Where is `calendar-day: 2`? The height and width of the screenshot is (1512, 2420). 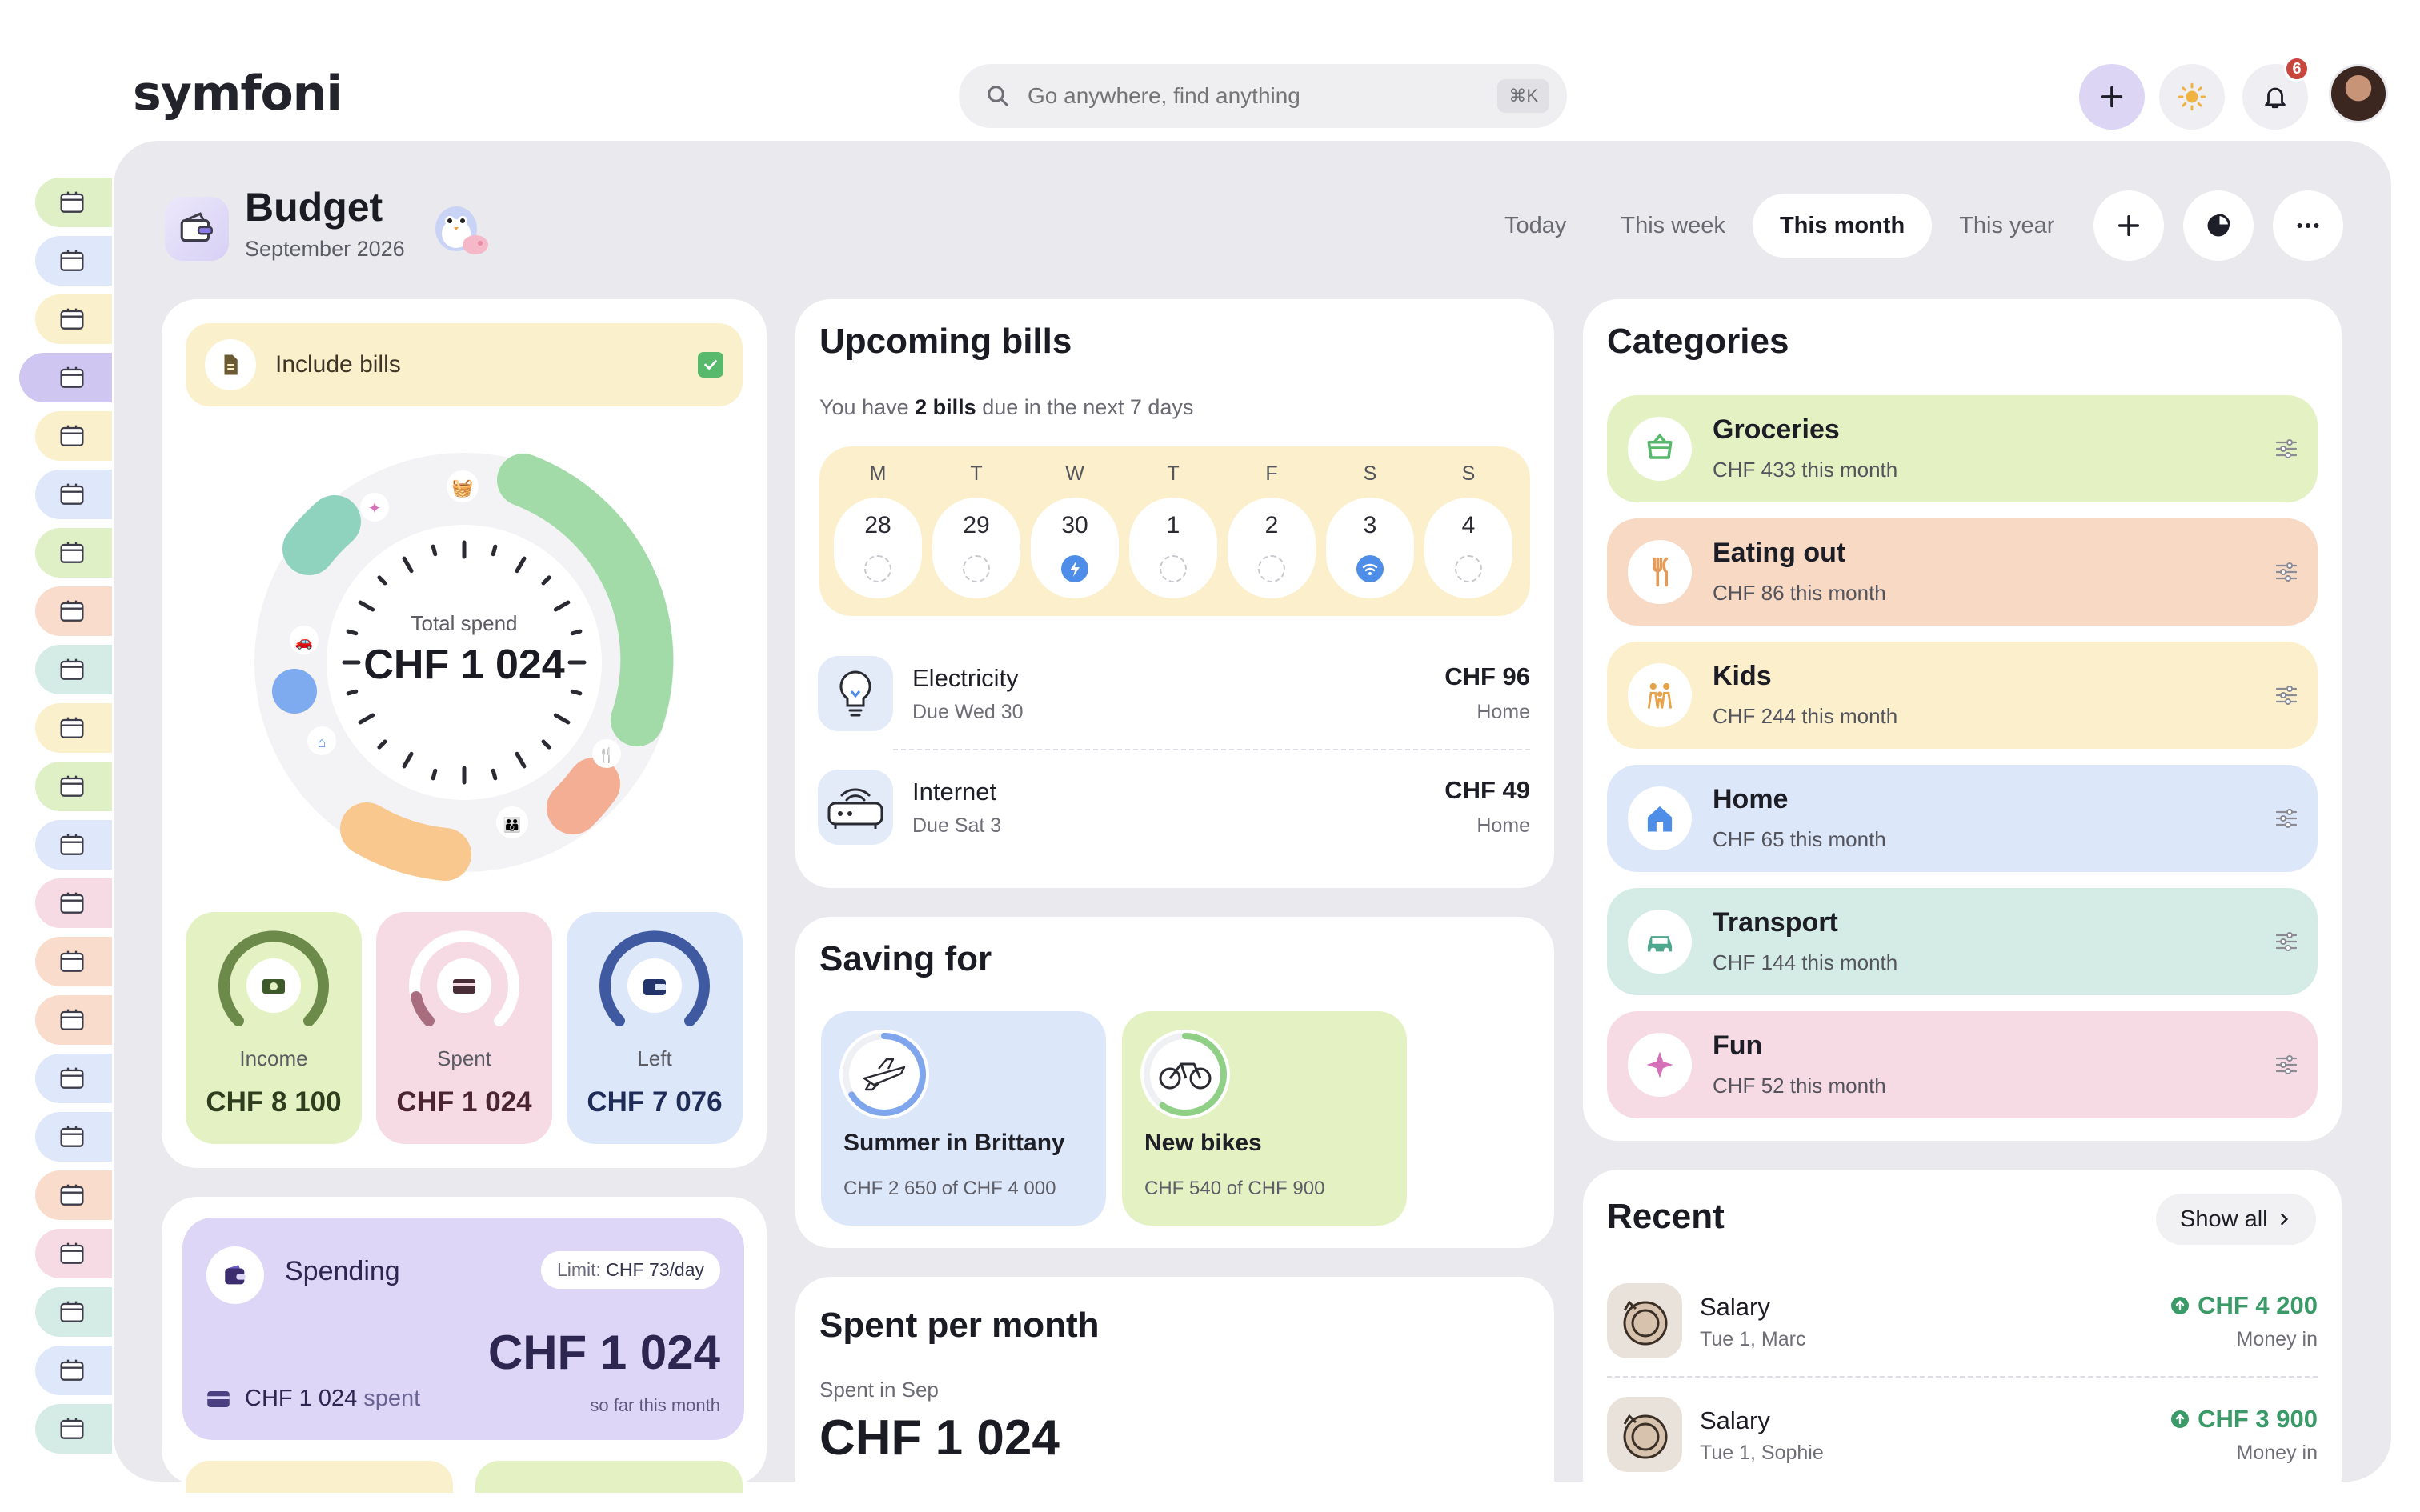 calendar-day: 2 is located at coordinates (1272, 548).